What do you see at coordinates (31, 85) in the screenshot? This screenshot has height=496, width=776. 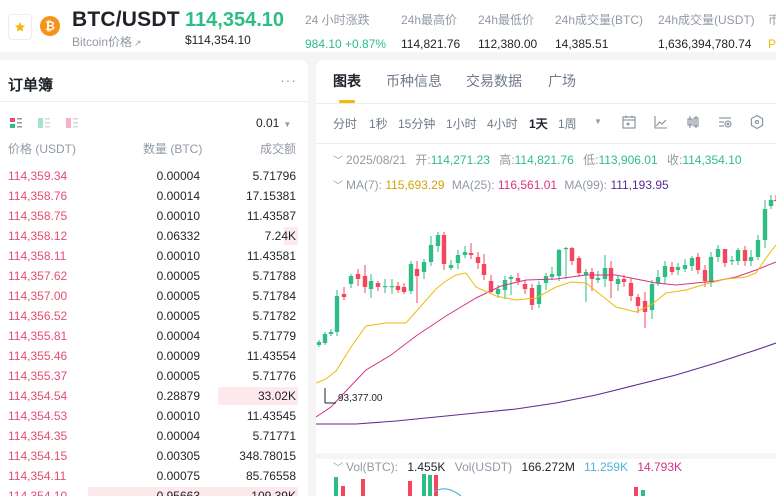 I see `order-book-title: 订单簿` at bounding box center [31, 85].